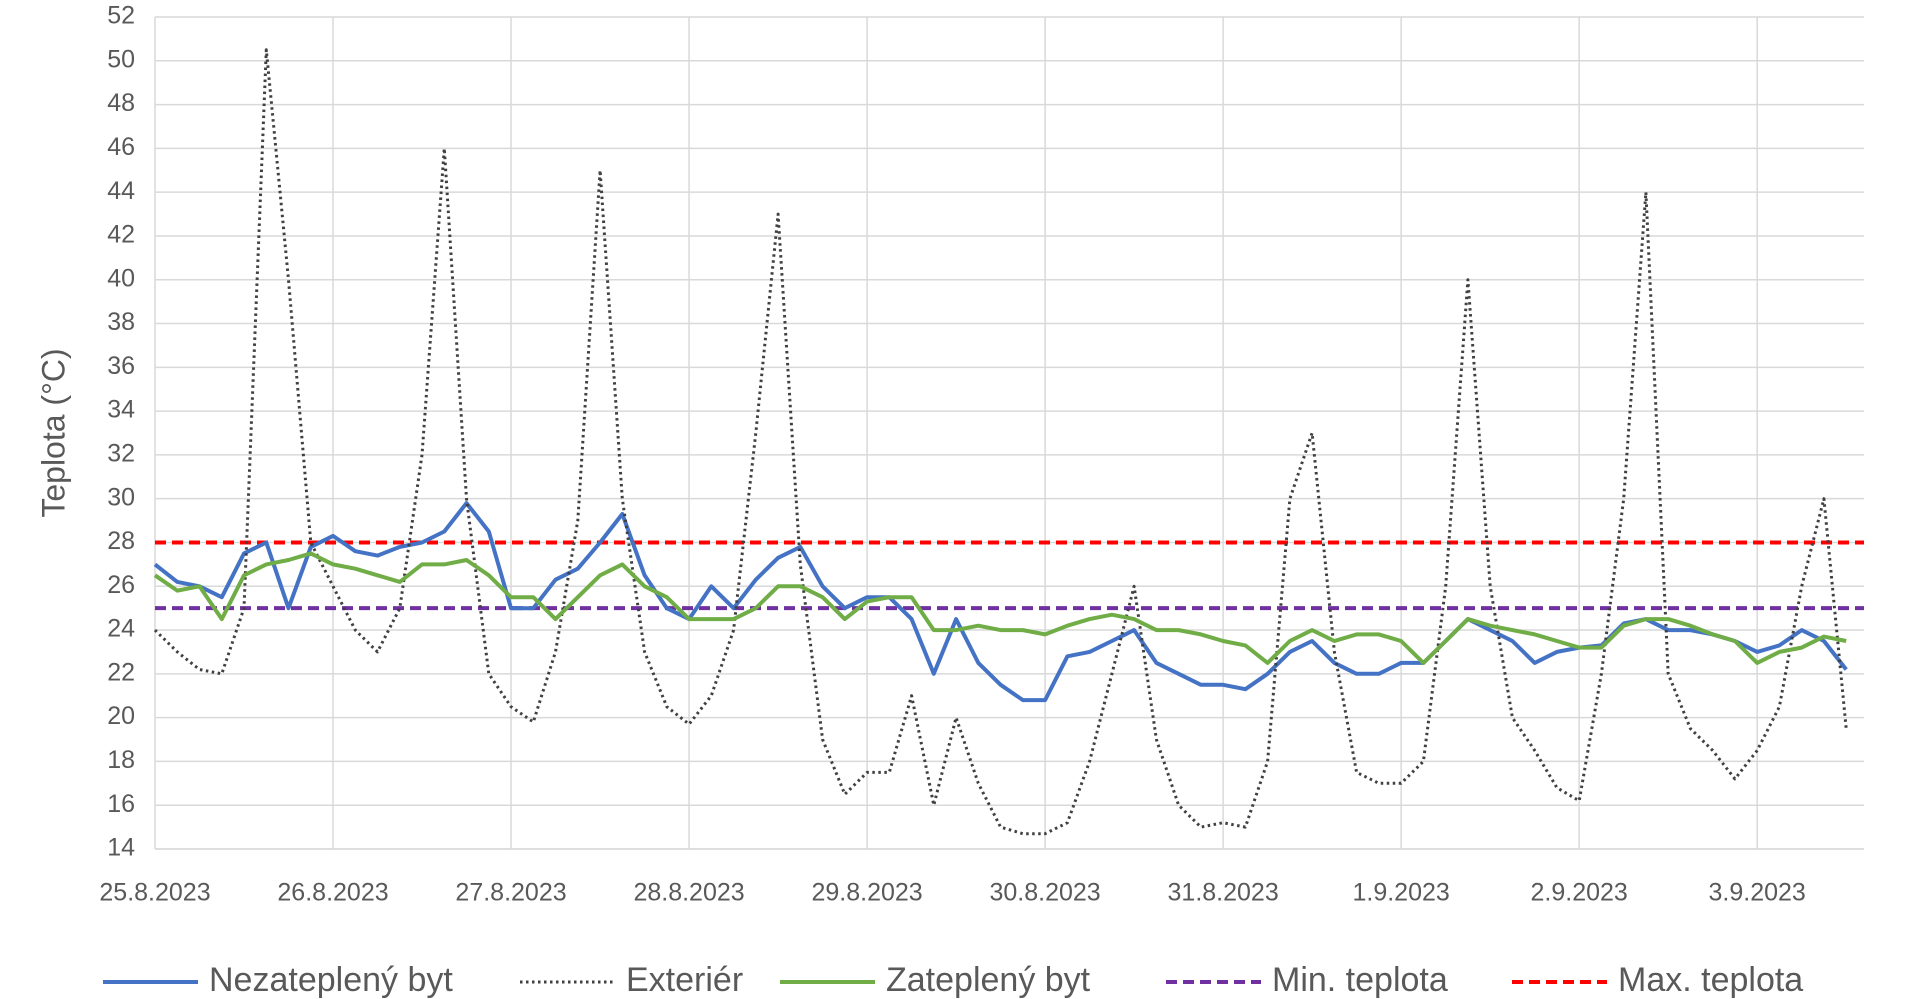  What do you see at coordinates (121, 541) in the screenshot?
I see `y-tick-label: 28` at bounding box center [121, 541].